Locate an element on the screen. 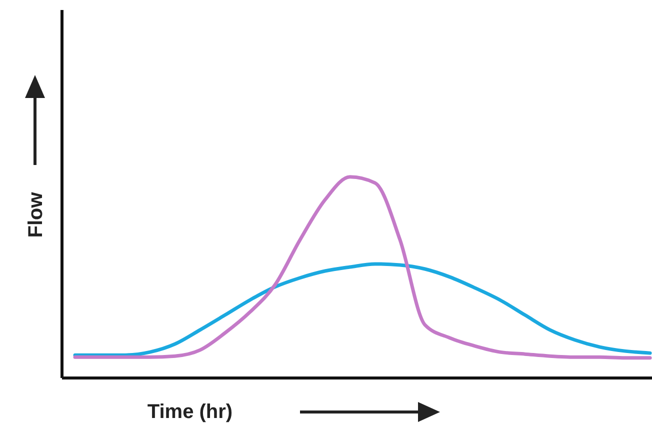  y-axis-title: Flow is located at coordinates (36, 215).